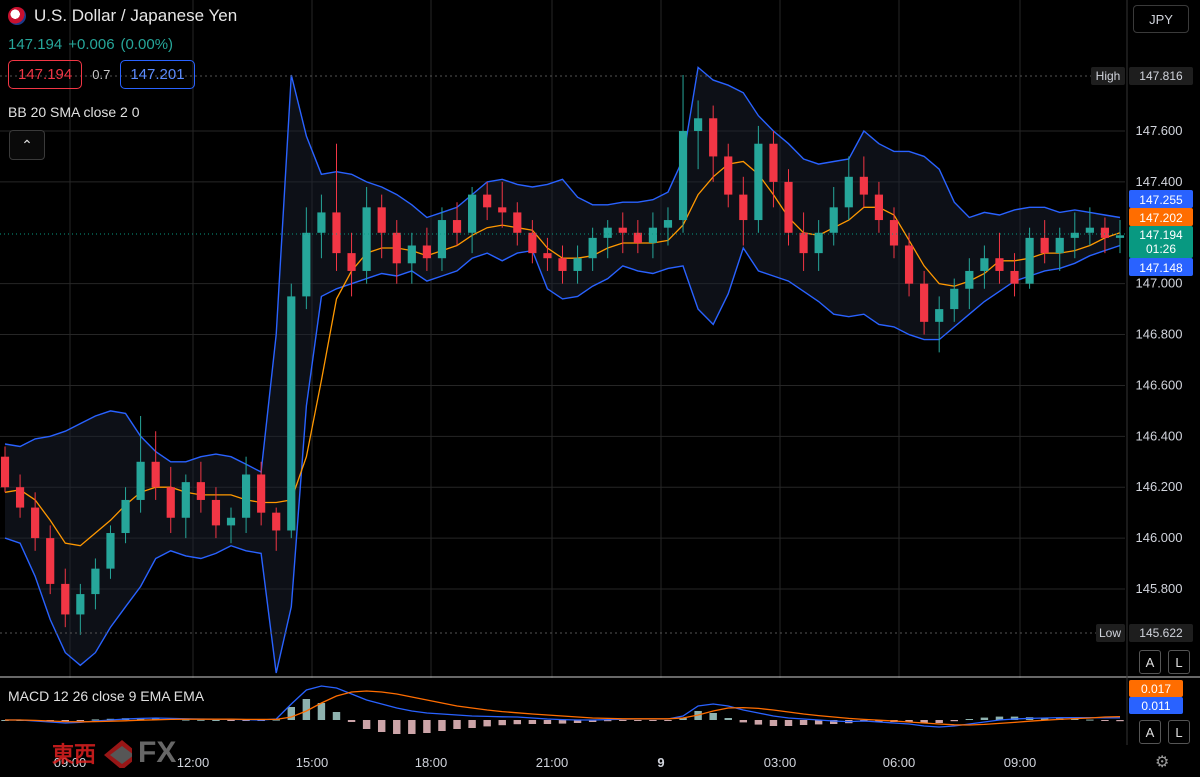  Describe the element at coordinates (70, 762) in the screenshot. I see `x-tick-label: 09:00` at that location.